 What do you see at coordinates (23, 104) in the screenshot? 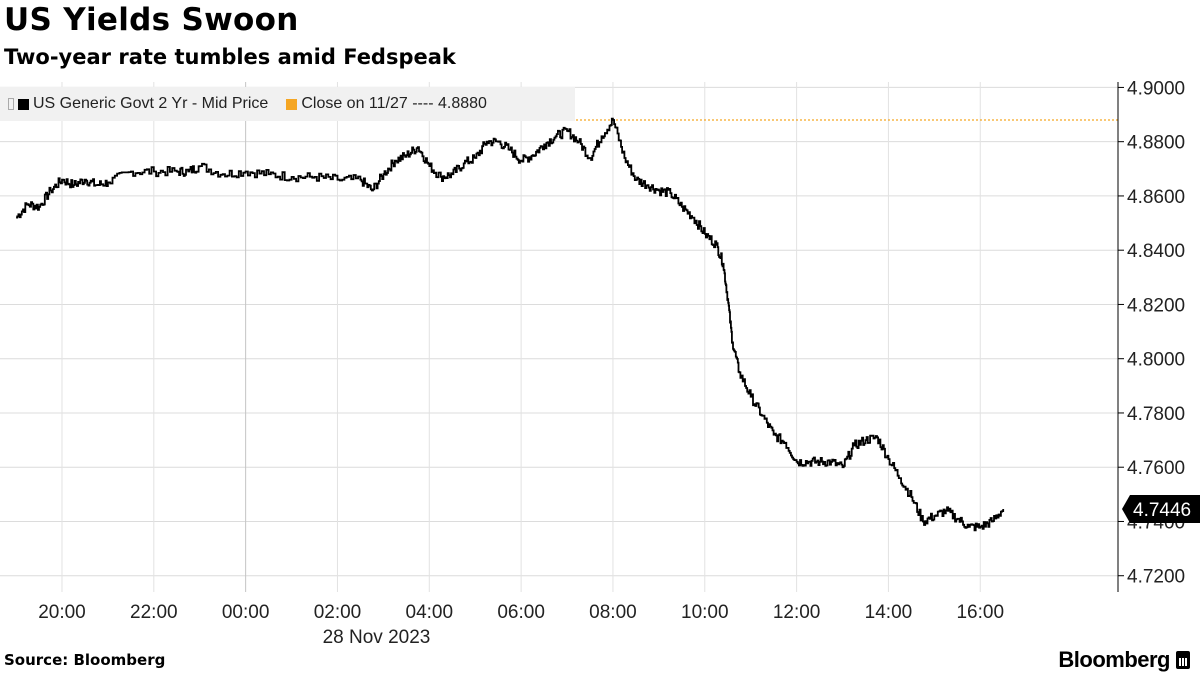
I see `legend-swatch-series` at bounding box center [23, 104].